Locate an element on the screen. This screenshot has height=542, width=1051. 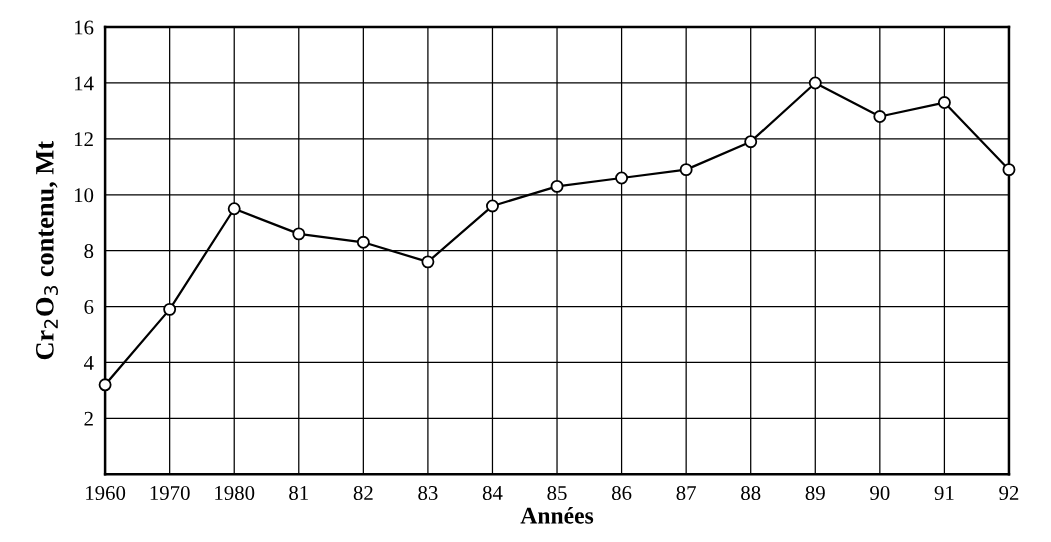
x-tick-label: 1970 is located at coordinates (170, 493).